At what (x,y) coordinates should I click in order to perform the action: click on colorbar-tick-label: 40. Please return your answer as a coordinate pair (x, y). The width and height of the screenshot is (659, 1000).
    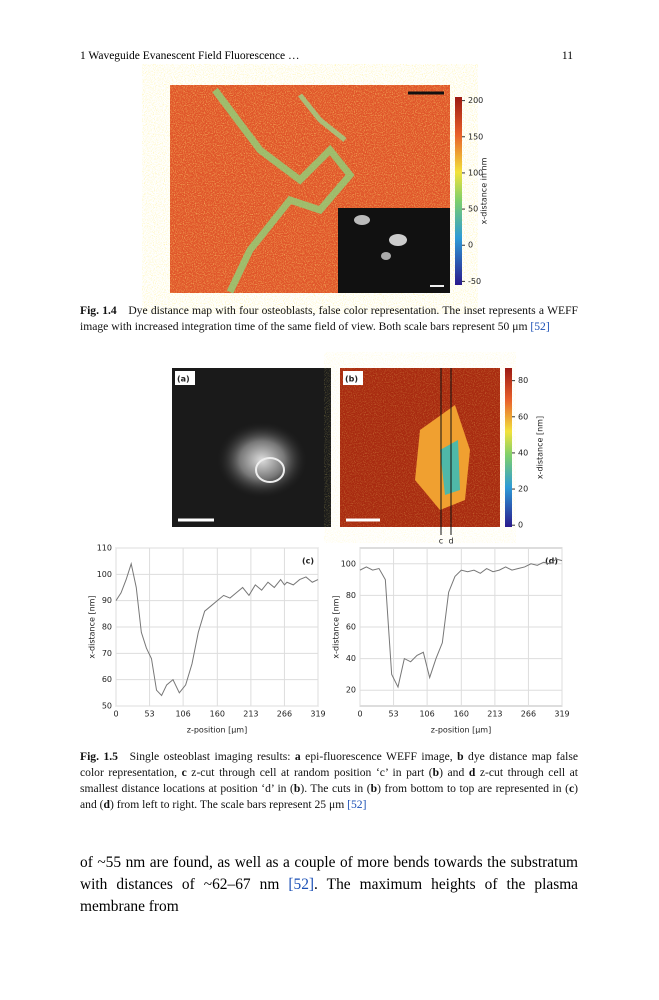
    Looking at the image, I should click on (523, 452).